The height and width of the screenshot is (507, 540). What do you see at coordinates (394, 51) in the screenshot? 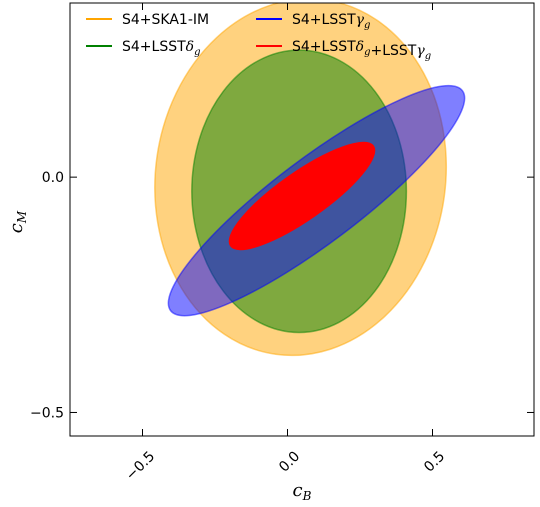
I see `legend-label-text: +LSST` at bounding box center [394, 51].